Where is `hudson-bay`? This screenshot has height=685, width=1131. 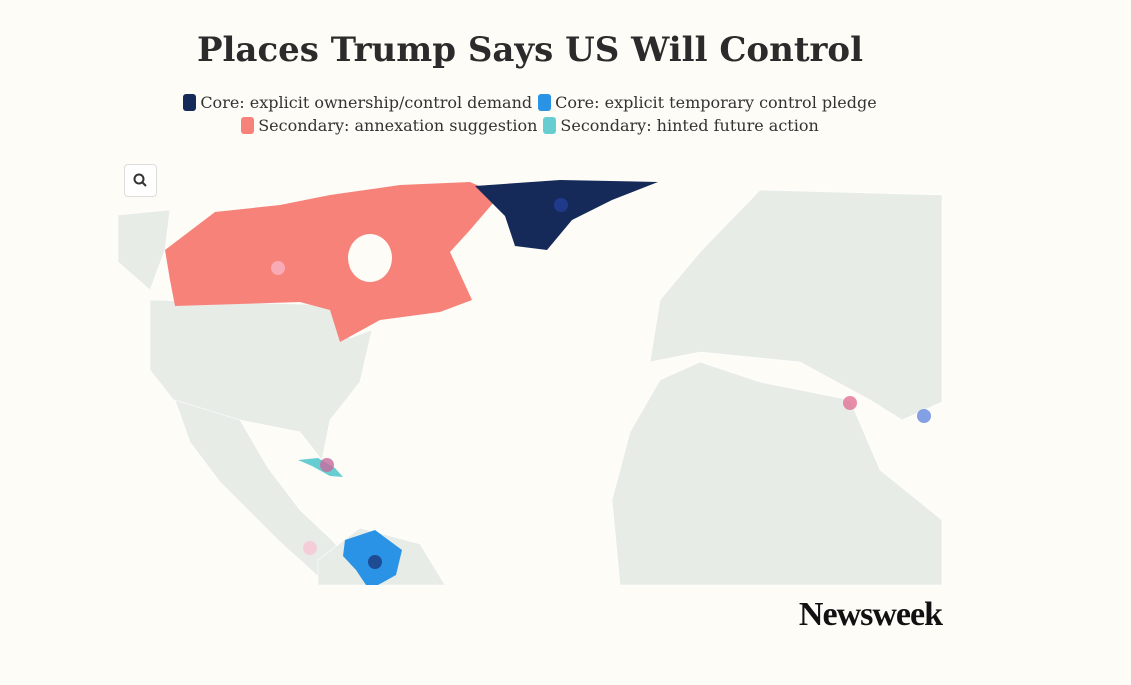 hudson-bay is located at coordinates (370, 258).